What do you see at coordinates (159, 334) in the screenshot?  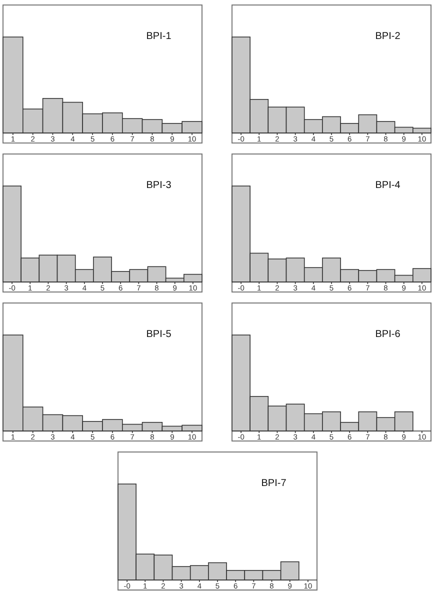 I see `chart-title: BPI-5` at bounding box center [159, 334].